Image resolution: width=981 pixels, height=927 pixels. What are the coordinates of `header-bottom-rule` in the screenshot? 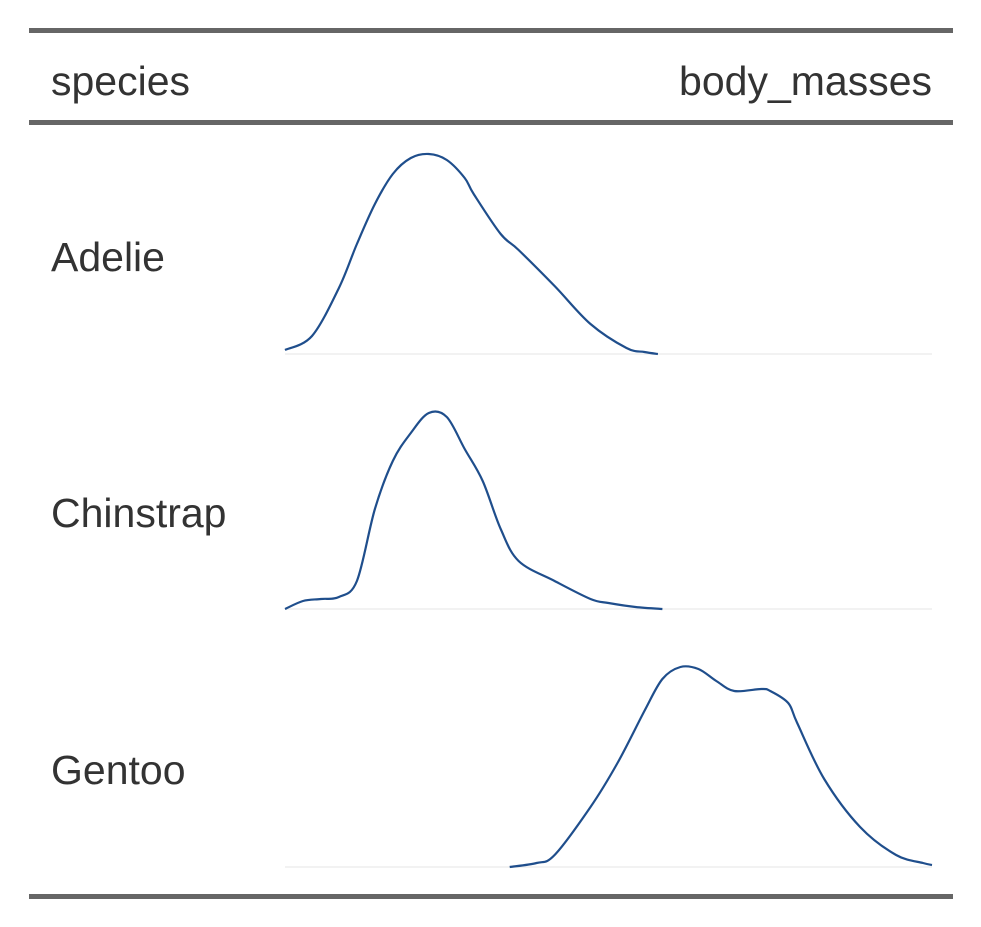 It's located at (491, 122).